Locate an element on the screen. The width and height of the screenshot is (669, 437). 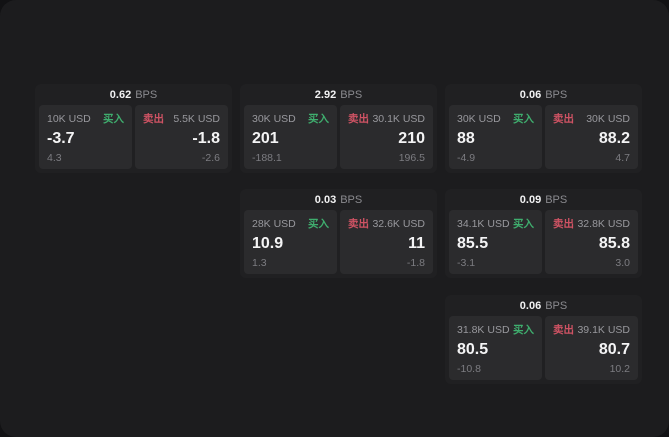
sell-price: 210 is located at coordinates (411, 138).